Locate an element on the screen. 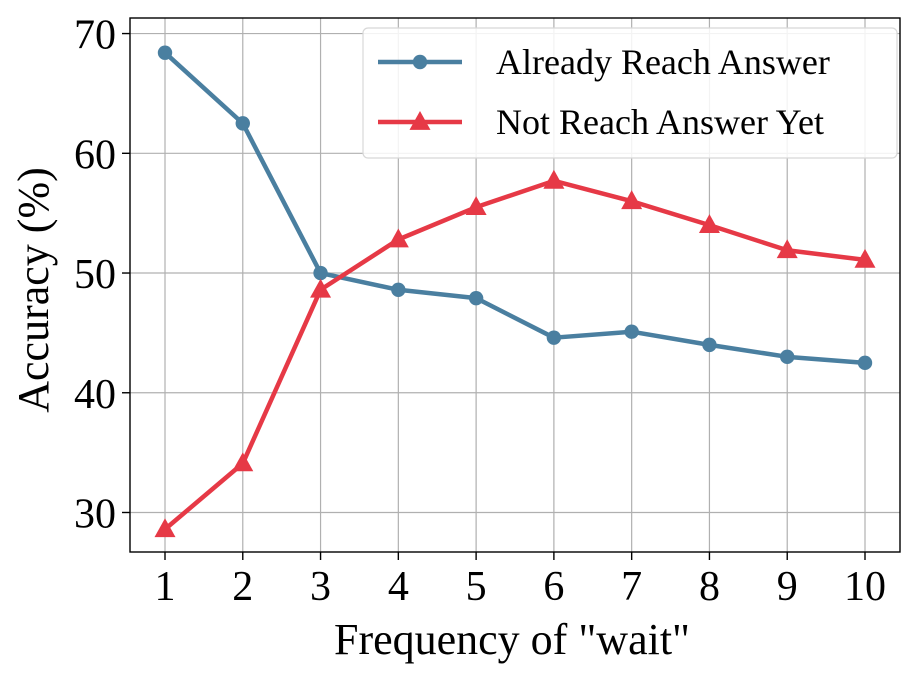 This screenshot has height=678, width=914. x-tick-label: 8 is located at coordinates (709, 587).